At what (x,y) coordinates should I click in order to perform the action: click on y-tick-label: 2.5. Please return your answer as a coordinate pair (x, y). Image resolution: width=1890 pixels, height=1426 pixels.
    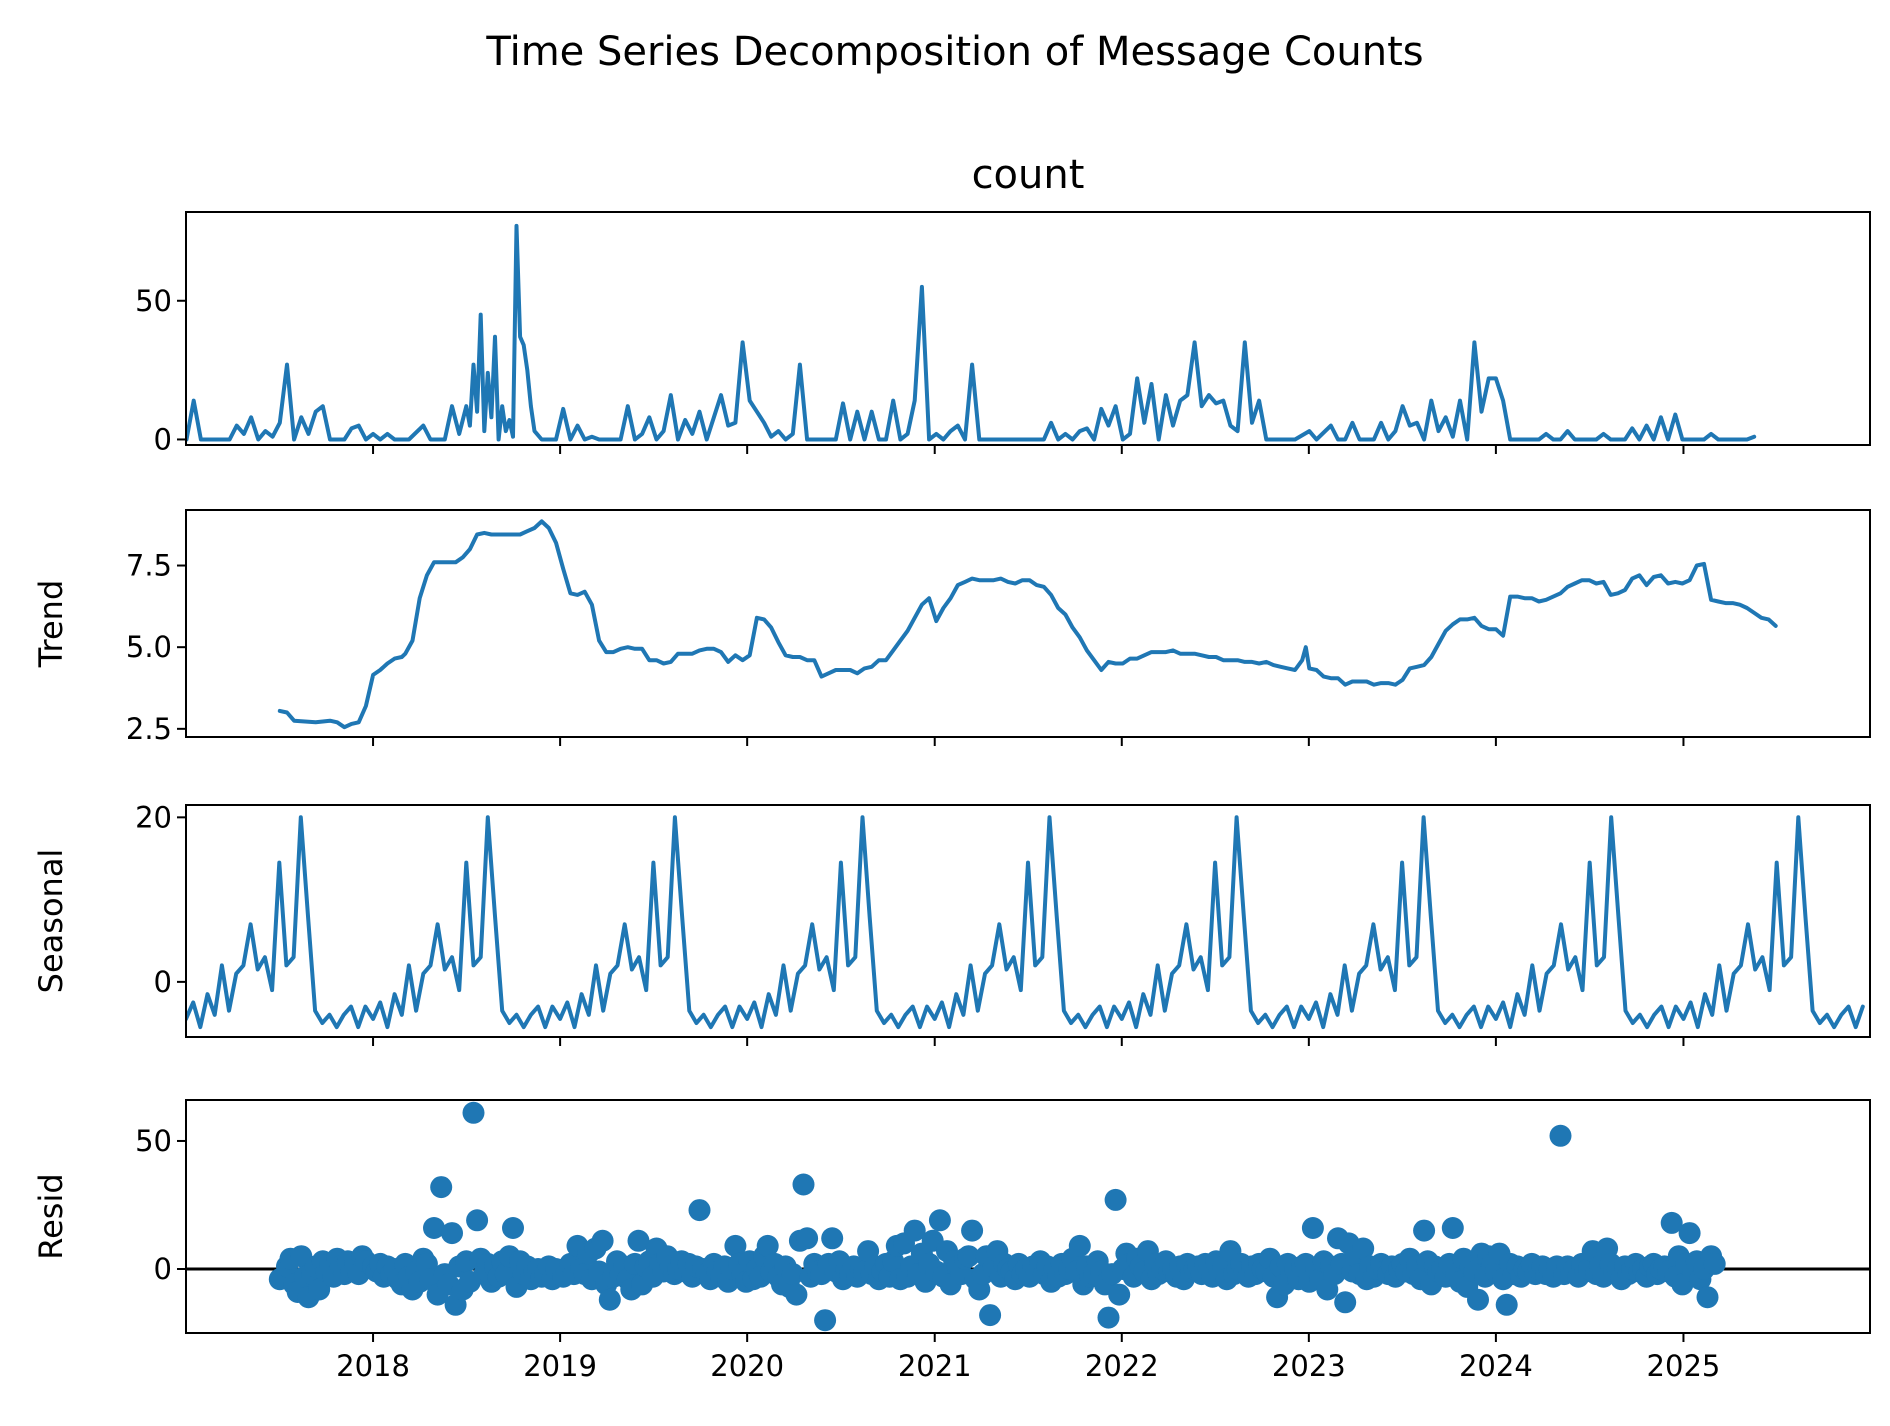
    Looking at the image, I should click on (149, 729).